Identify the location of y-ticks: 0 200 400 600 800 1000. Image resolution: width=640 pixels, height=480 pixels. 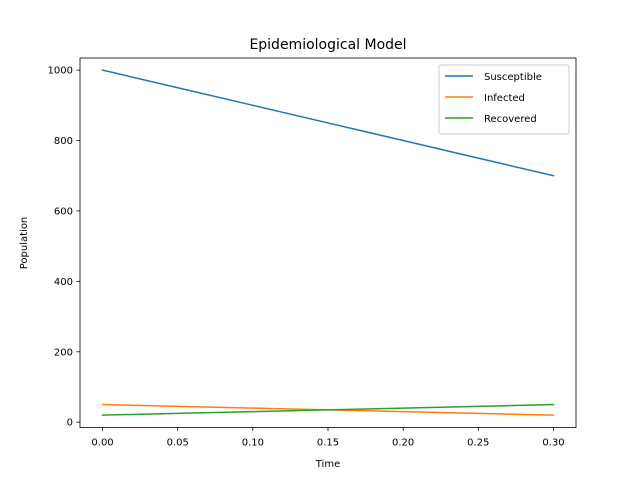
(64, 247).